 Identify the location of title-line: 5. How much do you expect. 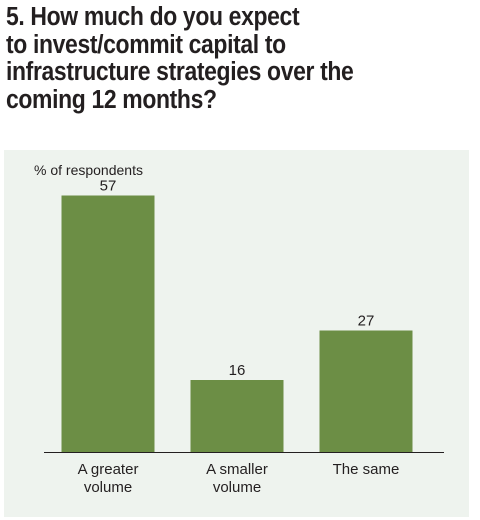
(153, 17).